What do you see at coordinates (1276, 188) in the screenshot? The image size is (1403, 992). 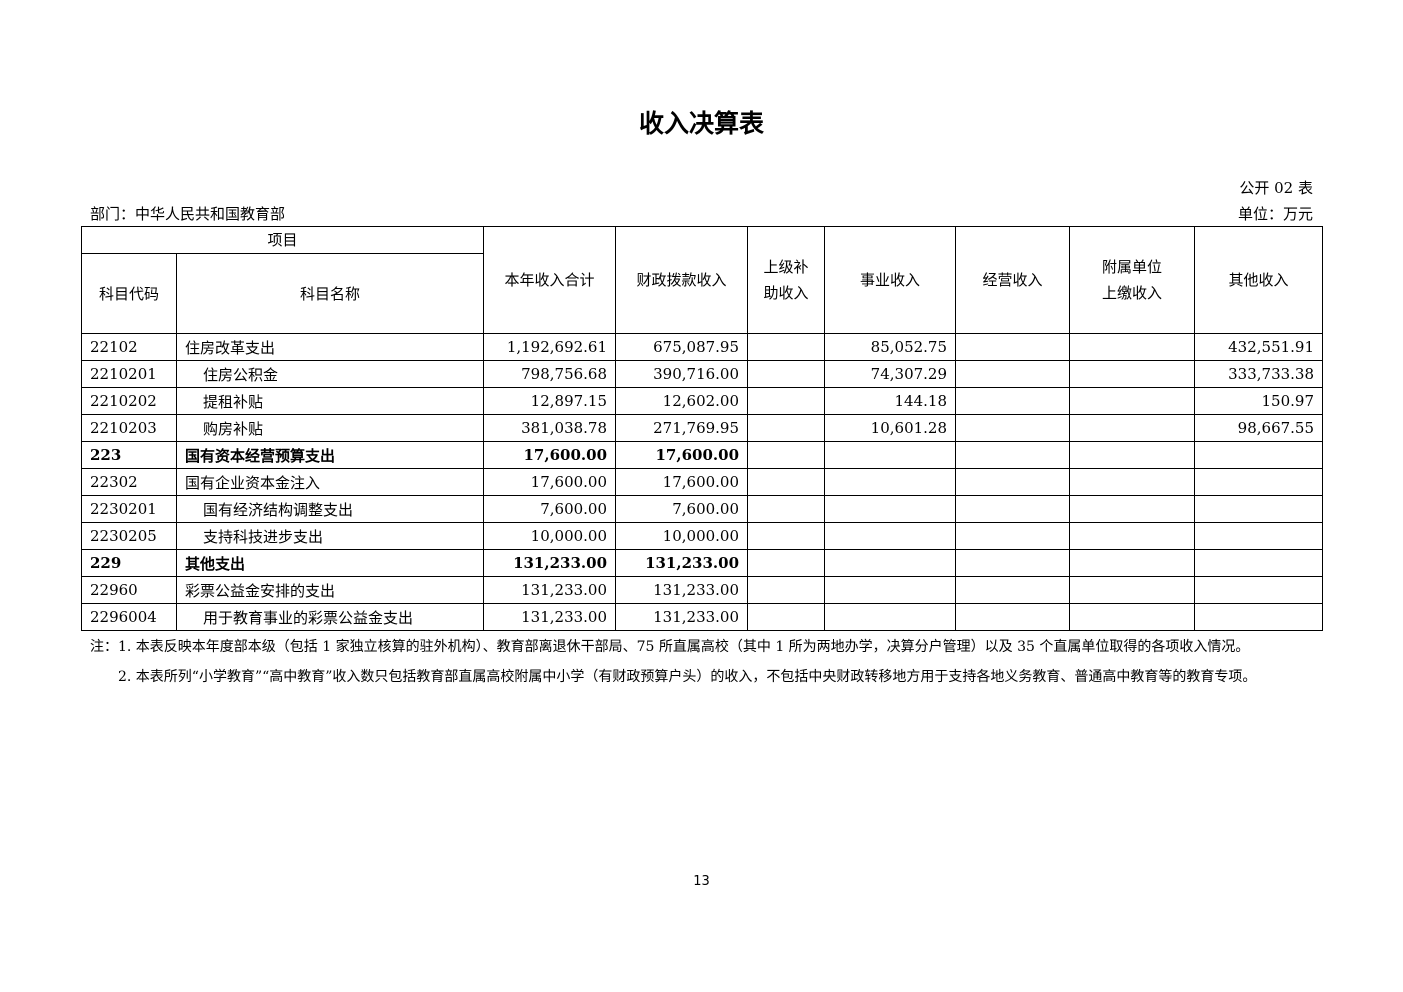 I see `table-tag: 公开 02 表` at bounding box center [1276, 188].